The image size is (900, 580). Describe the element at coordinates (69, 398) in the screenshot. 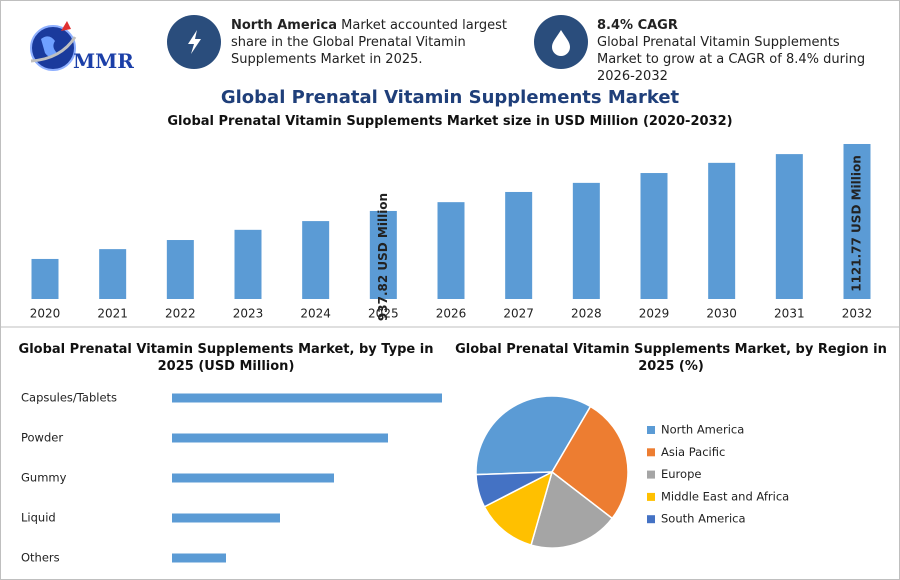

I see `y-tick-label: Capsules/Tablets` at that location.